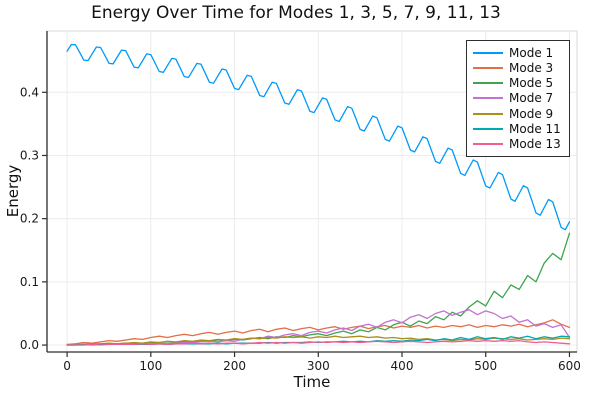 This screenshot has width=600, height=400. I want to click on legend-item: Mode 7, so click(518, 98).